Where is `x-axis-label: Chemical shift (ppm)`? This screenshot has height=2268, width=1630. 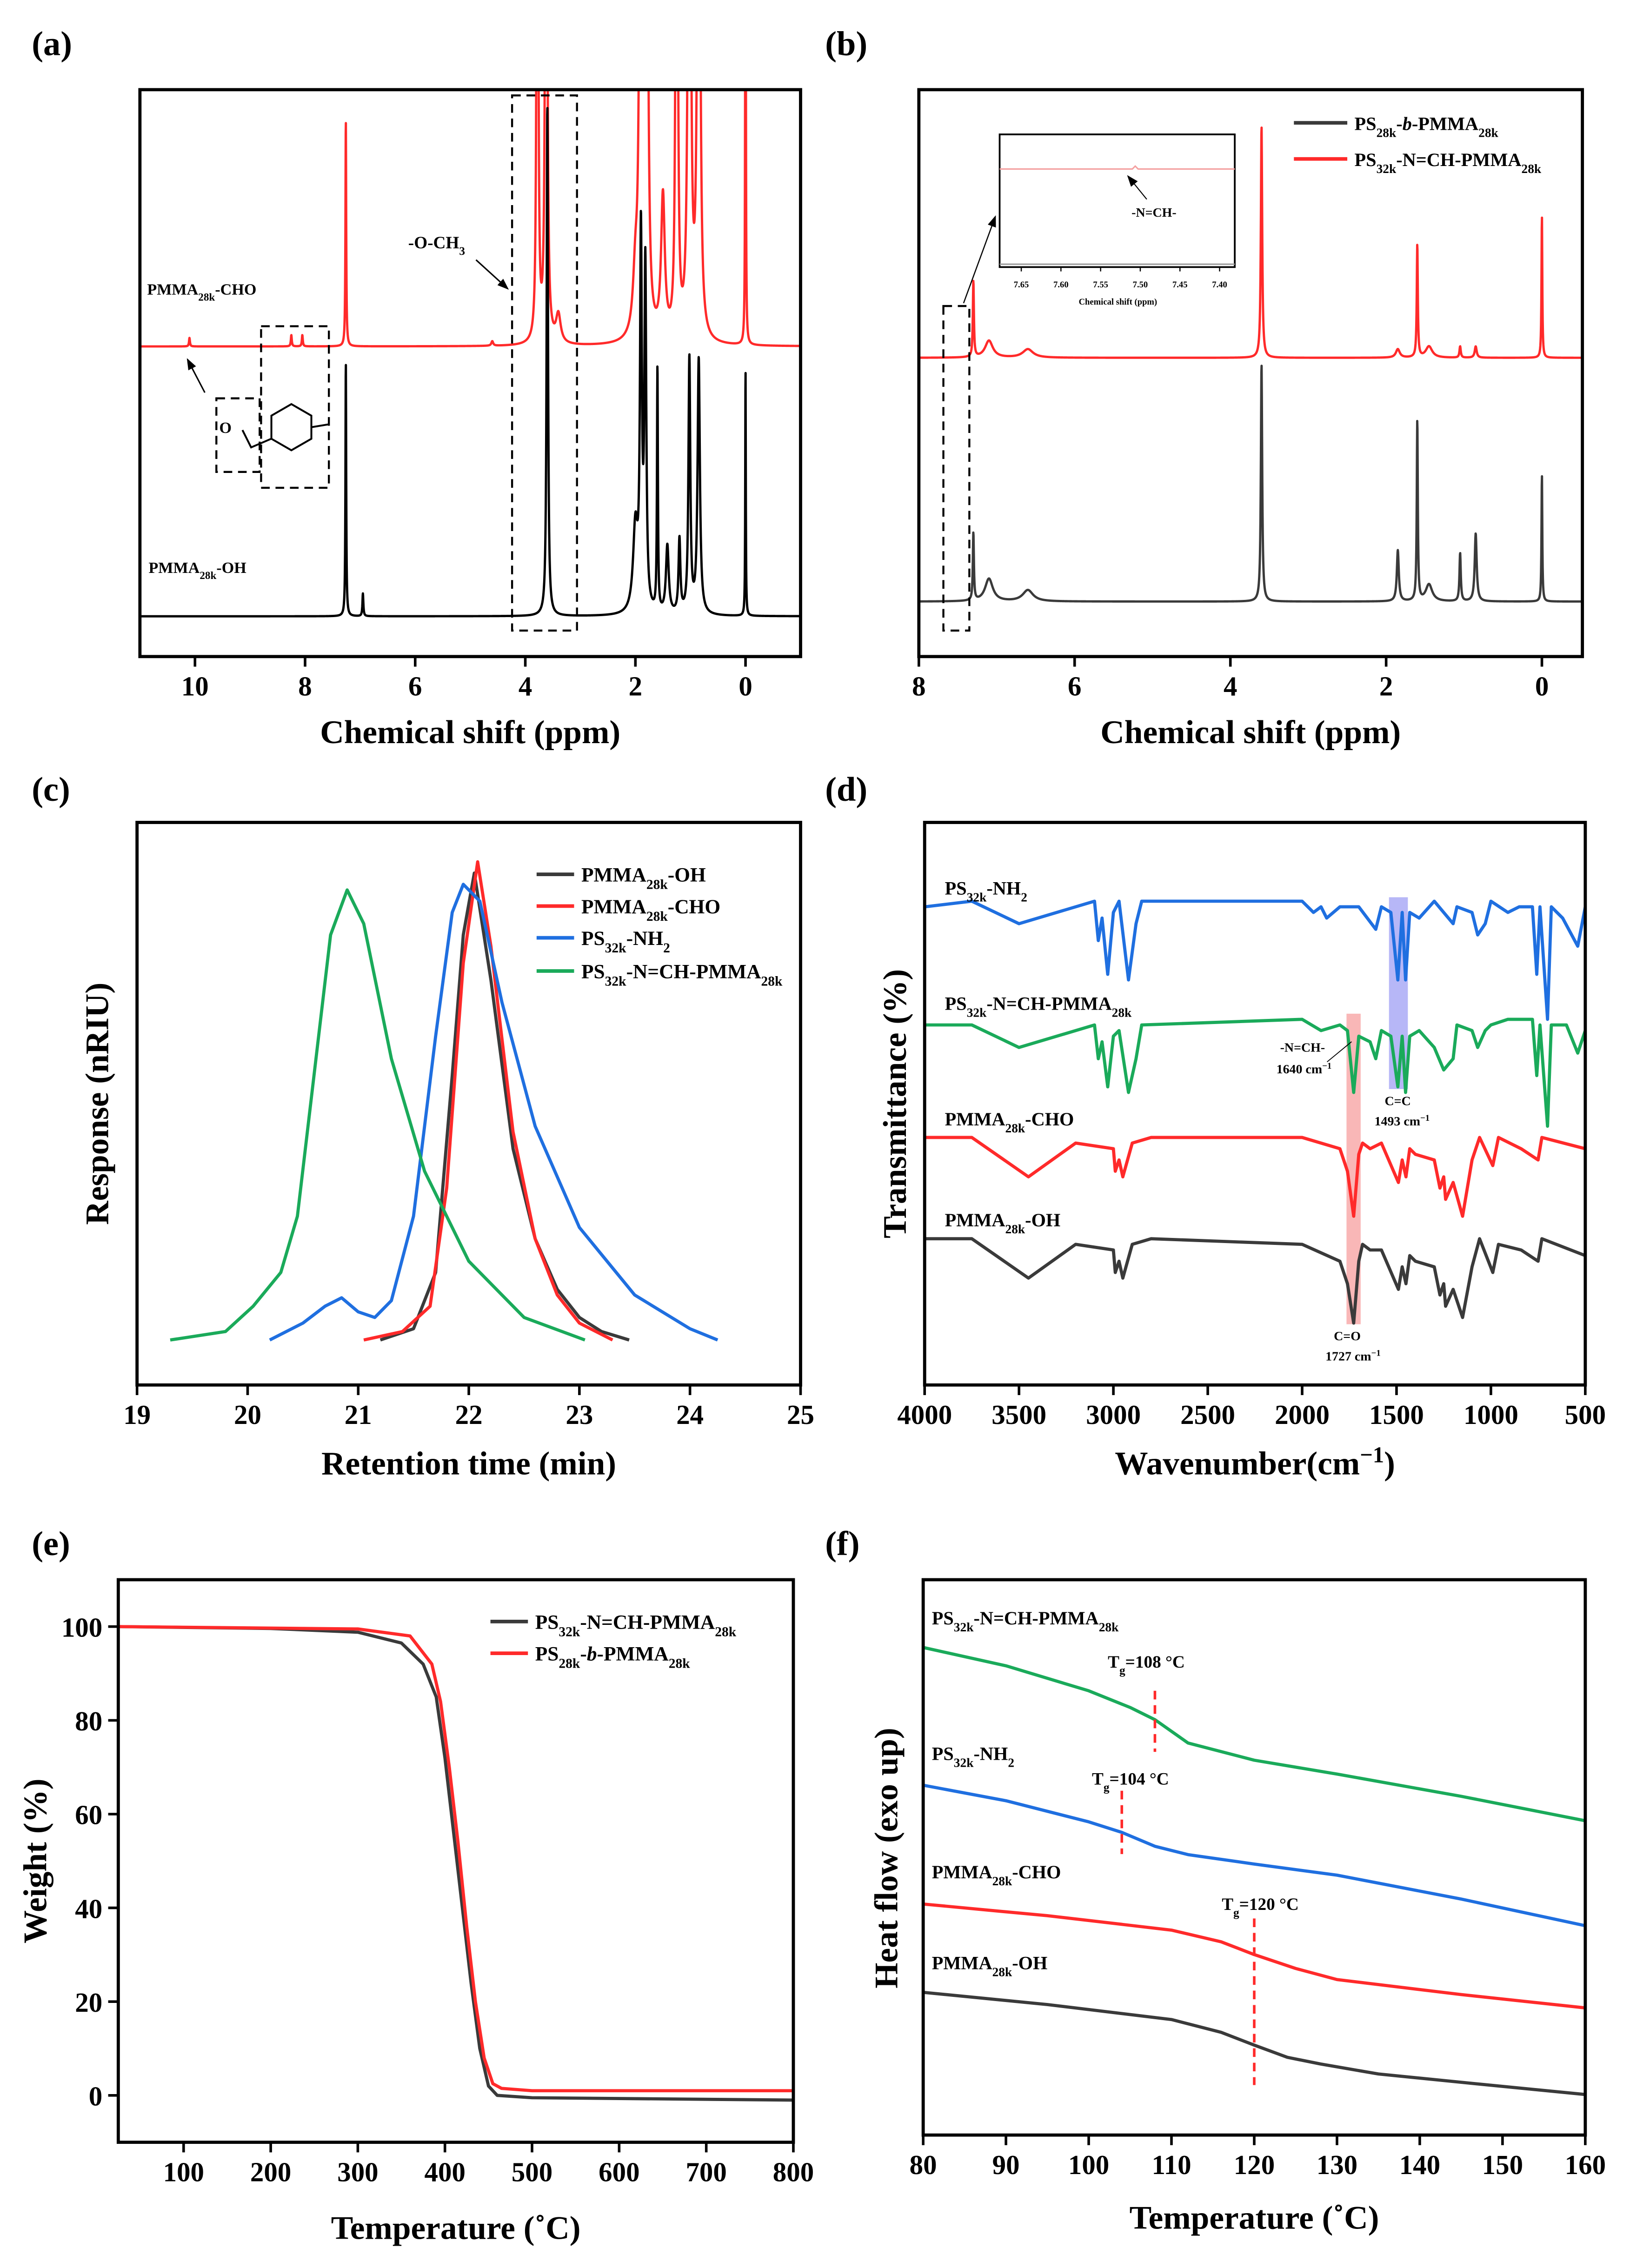
x-axis-label: Chemical shift (ppm) is located at coordinates (1250, 732).